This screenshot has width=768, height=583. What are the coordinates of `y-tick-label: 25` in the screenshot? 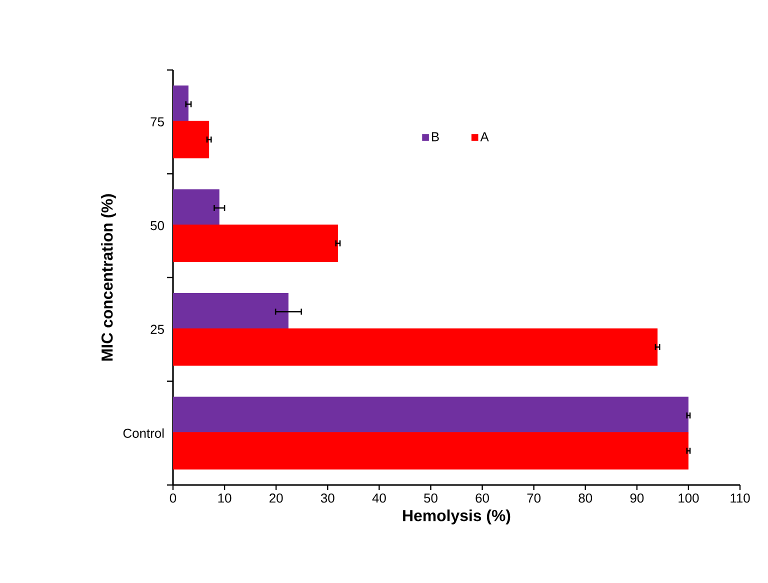 It's located at (157, 329).